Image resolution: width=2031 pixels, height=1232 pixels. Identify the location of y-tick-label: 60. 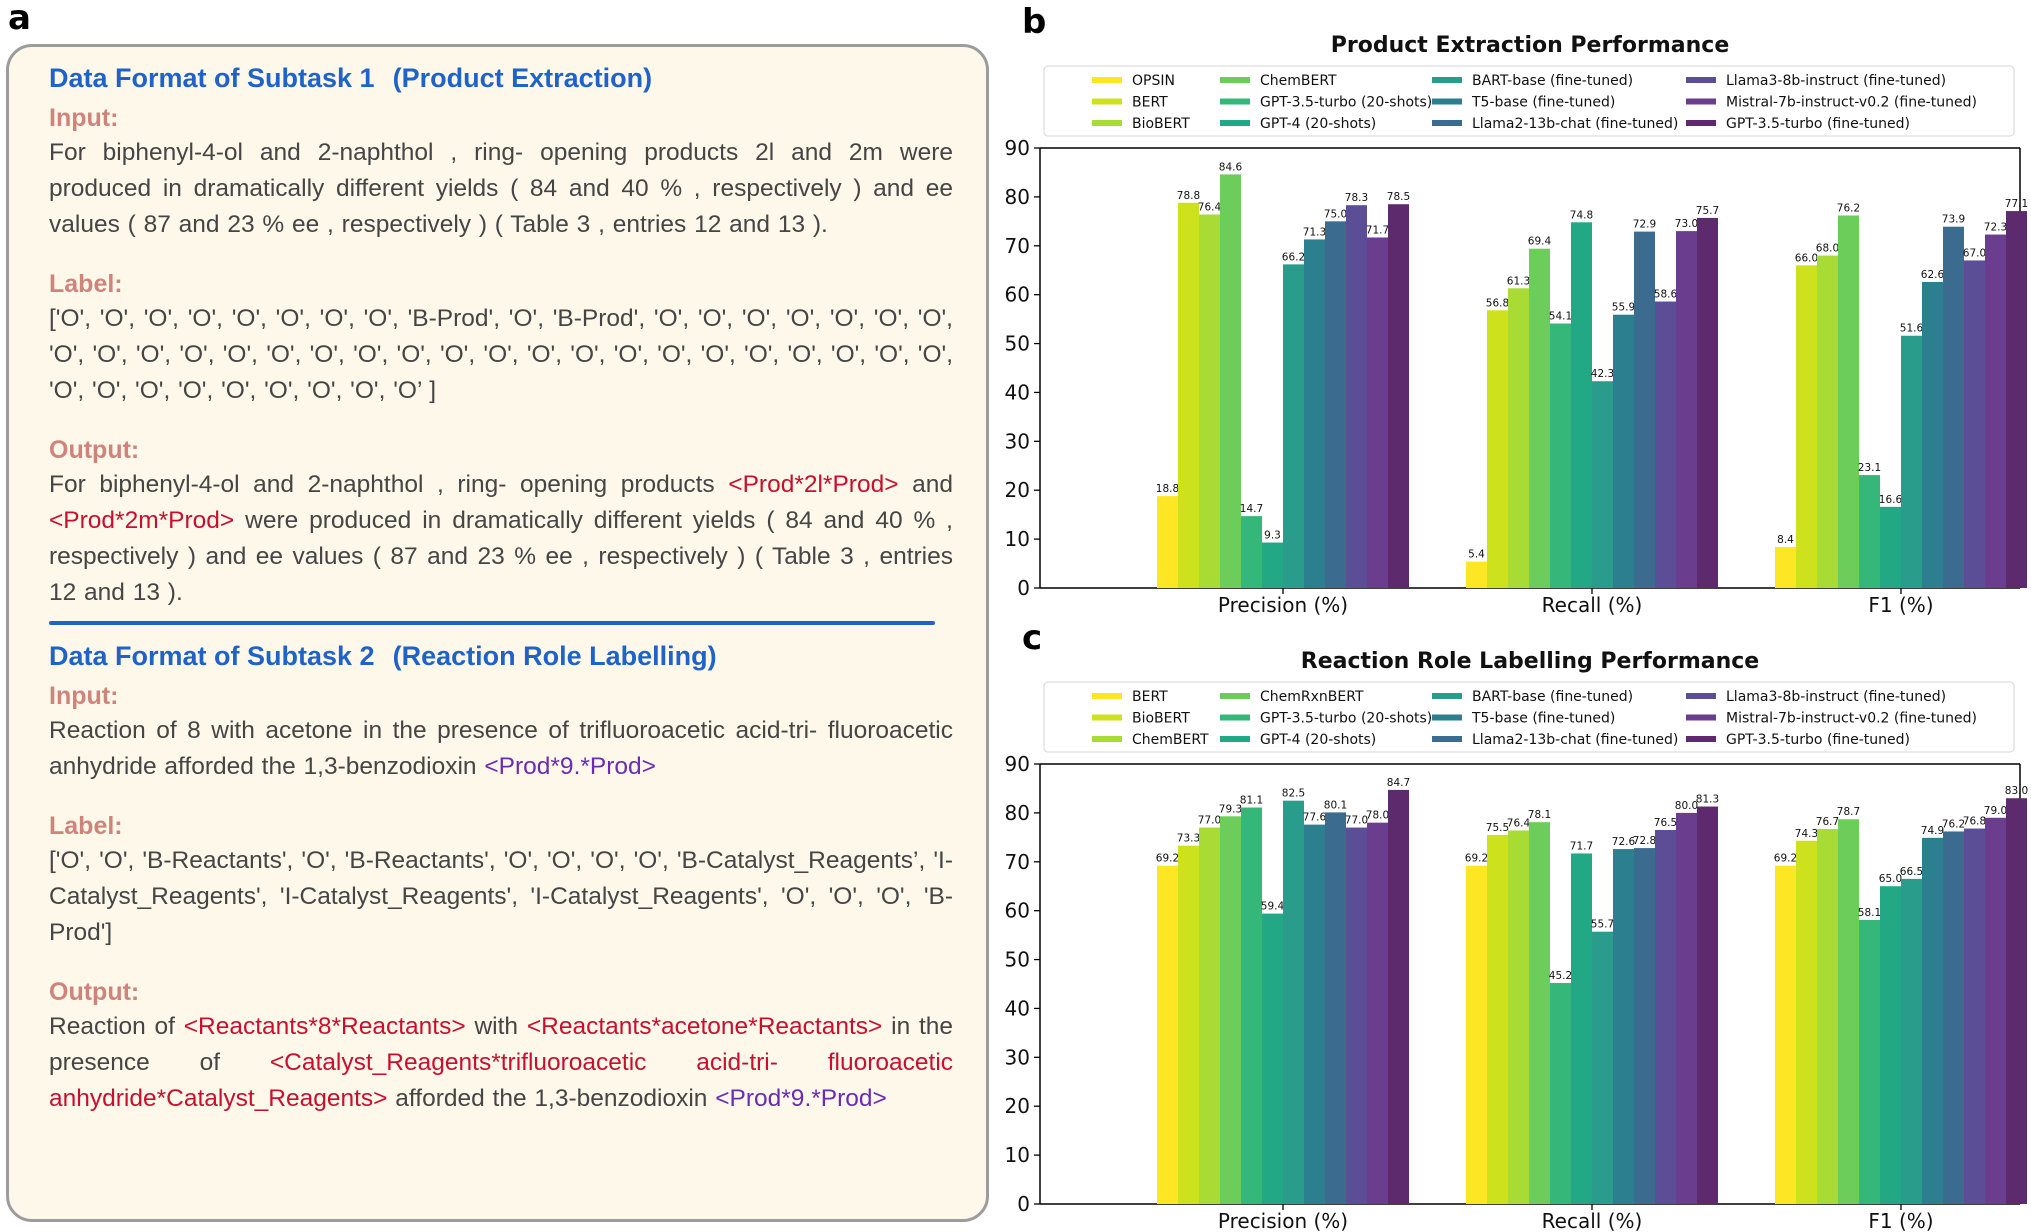
(1017, 295).